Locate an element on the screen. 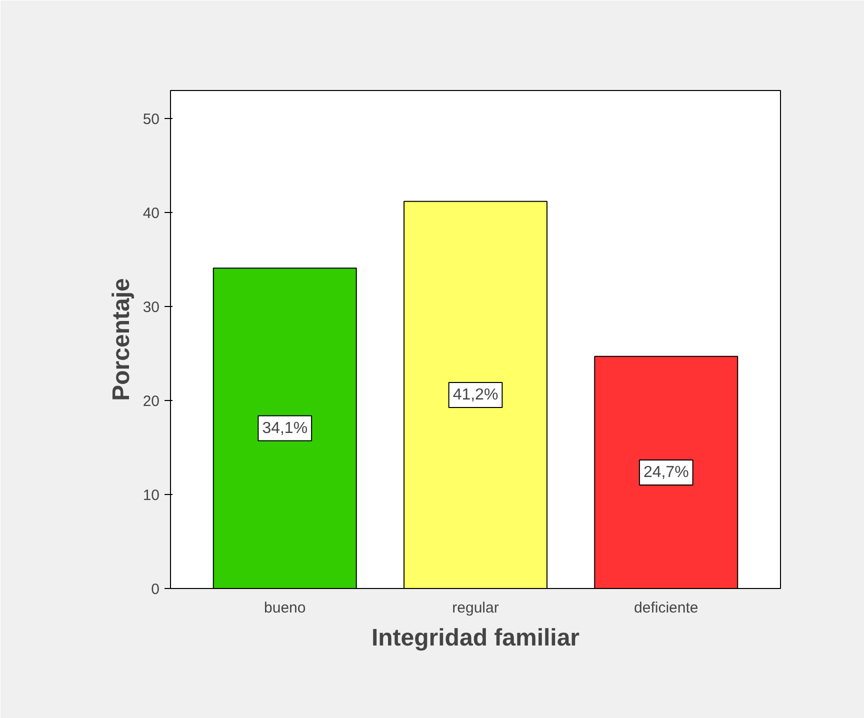 The image size is (864, 718). y-tick-label: 40 is located at coordinates (151, 213).